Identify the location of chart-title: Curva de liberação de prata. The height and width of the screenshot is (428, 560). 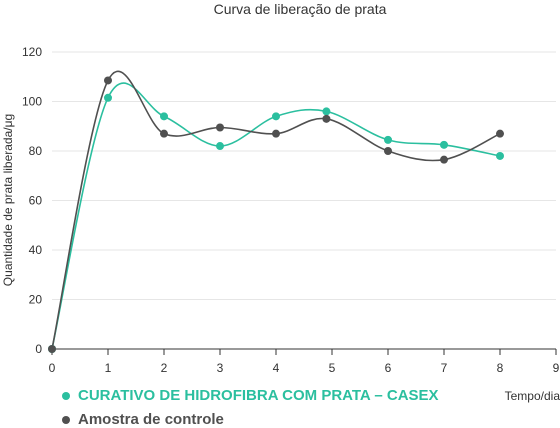
(300, 9).